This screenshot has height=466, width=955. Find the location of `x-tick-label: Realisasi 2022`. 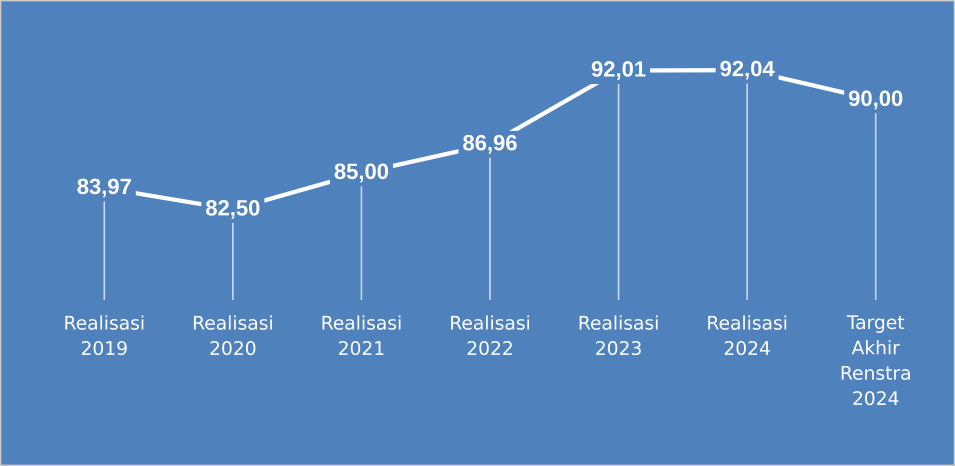

x-tick-label: Realisasi 2022 is located at coordinates (490, 335).